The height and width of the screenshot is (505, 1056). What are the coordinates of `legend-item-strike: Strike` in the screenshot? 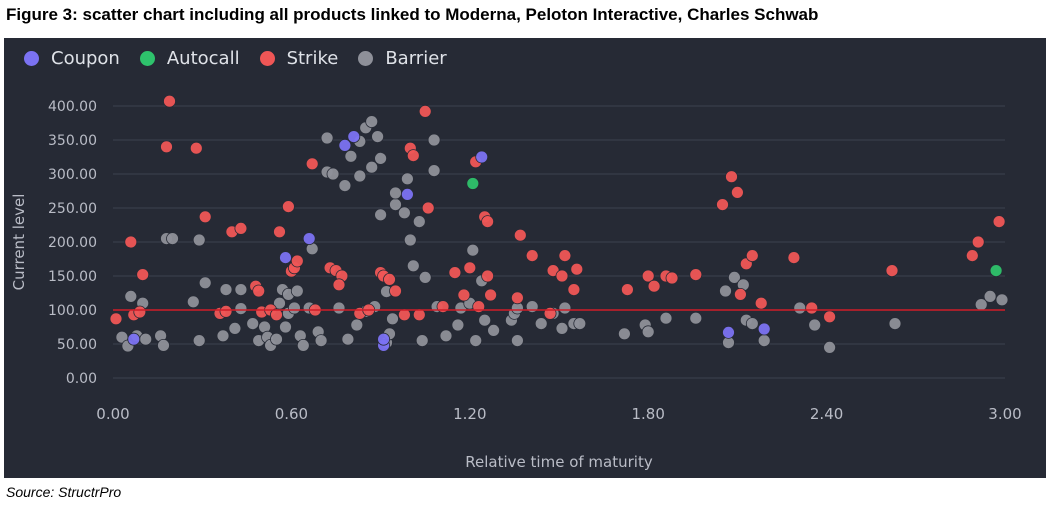 It's located at (298, 58).